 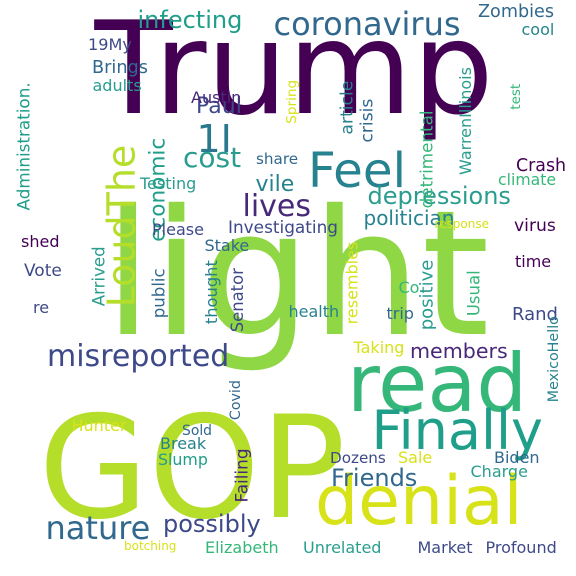 I want to click on word-biden: Biden, so click(x=517, y=457).